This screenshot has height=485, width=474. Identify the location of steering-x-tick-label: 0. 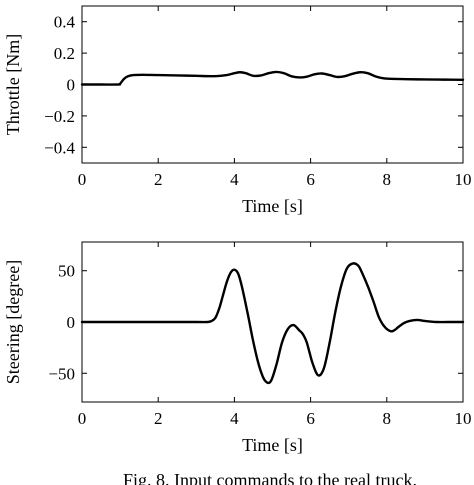
(82, 418).